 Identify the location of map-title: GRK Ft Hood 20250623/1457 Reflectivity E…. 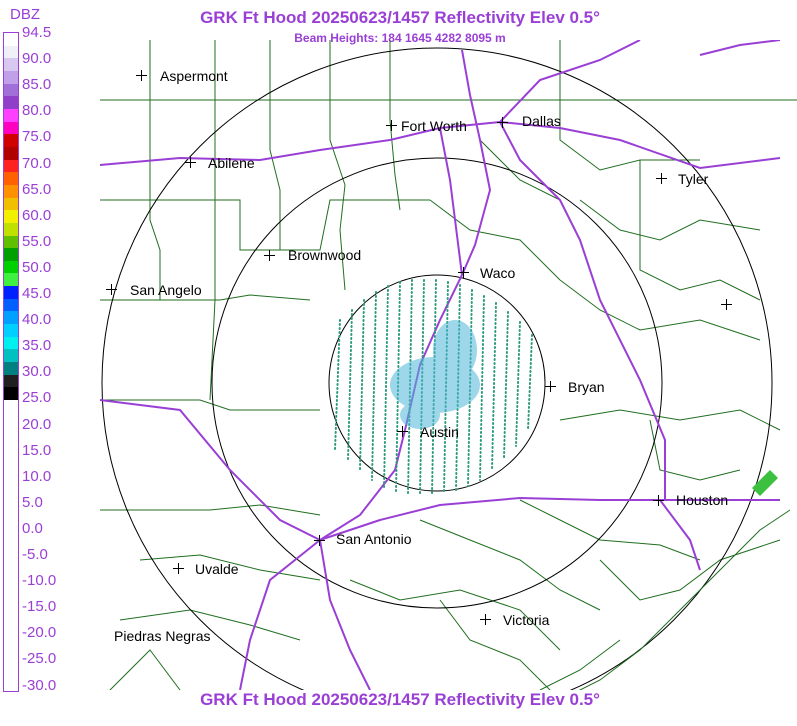
(400, 17).